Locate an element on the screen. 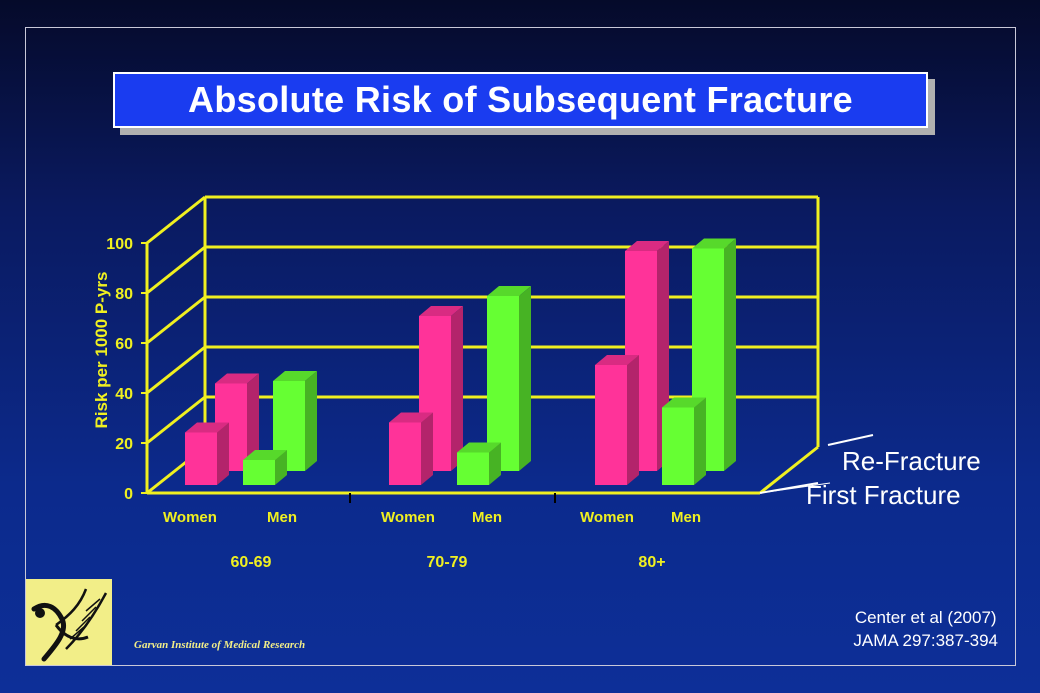 This screenshot has height=693, width=1040. citation-authors: Center et al (2007) is located at coordinates (925, 617).